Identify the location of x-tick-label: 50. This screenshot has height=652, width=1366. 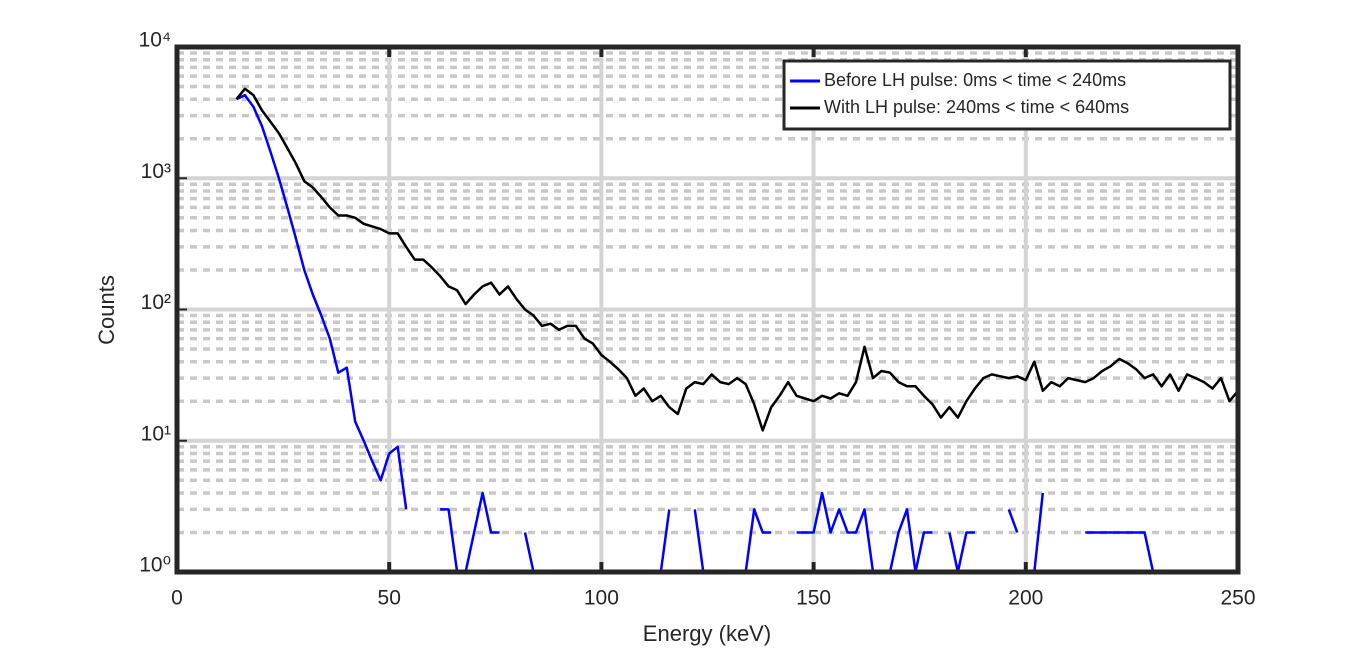
(389, 598).